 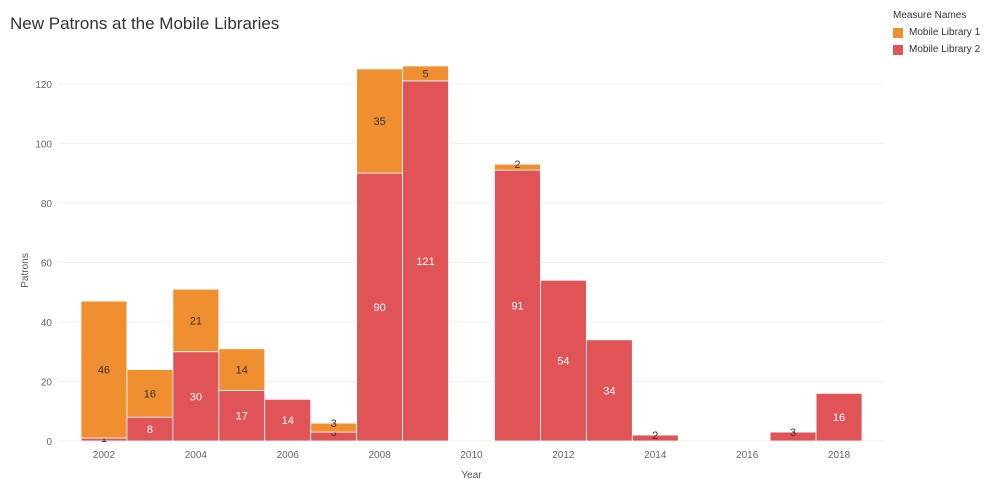 What do you see at coordinates (242, 417) in the screenshot?
I see `bar-label-ml2-2005: 17` at bounding box center [242, 417].